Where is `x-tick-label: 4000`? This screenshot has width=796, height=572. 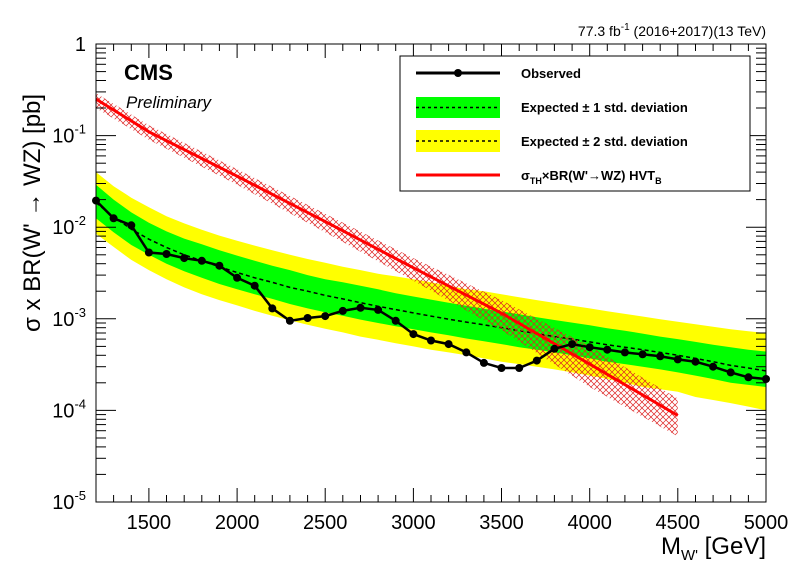
x-tick-label: 4000 is located at coordinates (589, 523).